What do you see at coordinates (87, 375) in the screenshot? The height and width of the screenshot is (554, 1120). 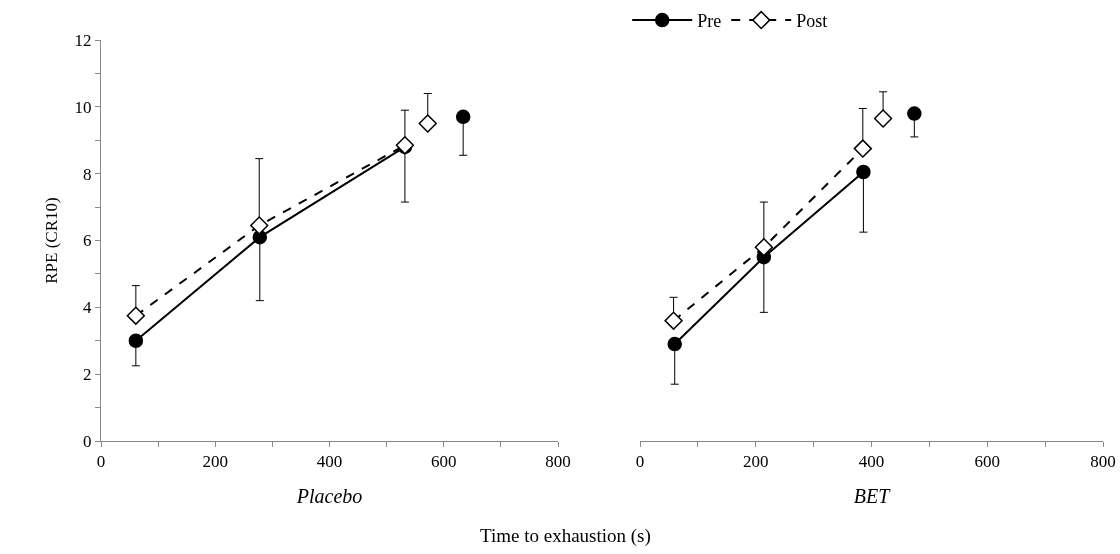 I see `y-tick-label: 2` at bounding box center [87, 375].